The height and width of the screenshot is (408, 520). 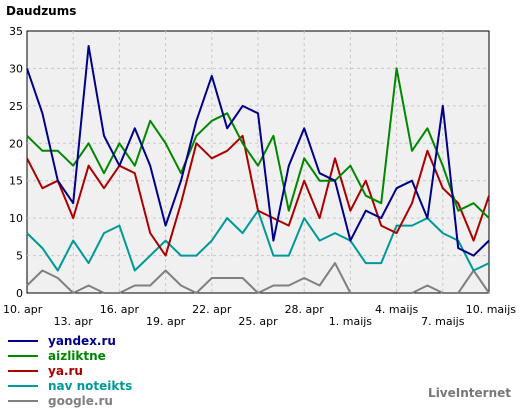 What do you see at coordinates (77, 355) in the screenshot?
I see `legend-label: aizliktne` at bounding box center [77, 355].